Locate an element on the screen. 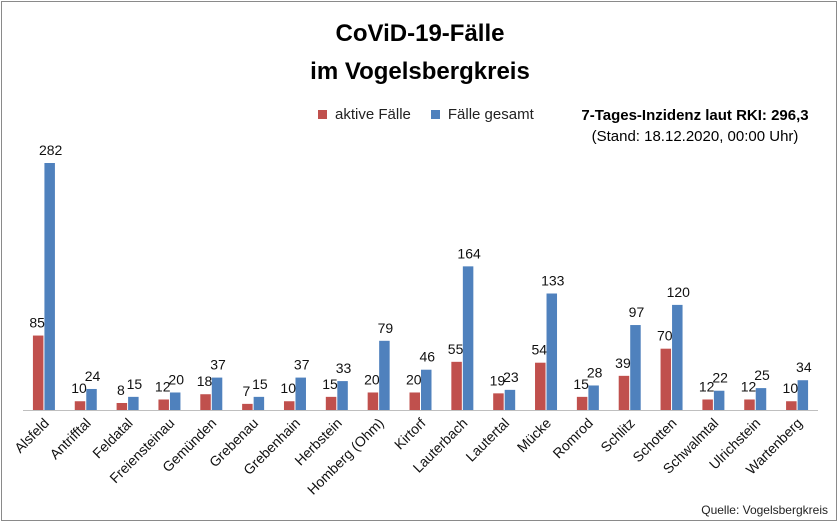  legend-item-active: aktive Fälle is located at coordinates (364, 114).